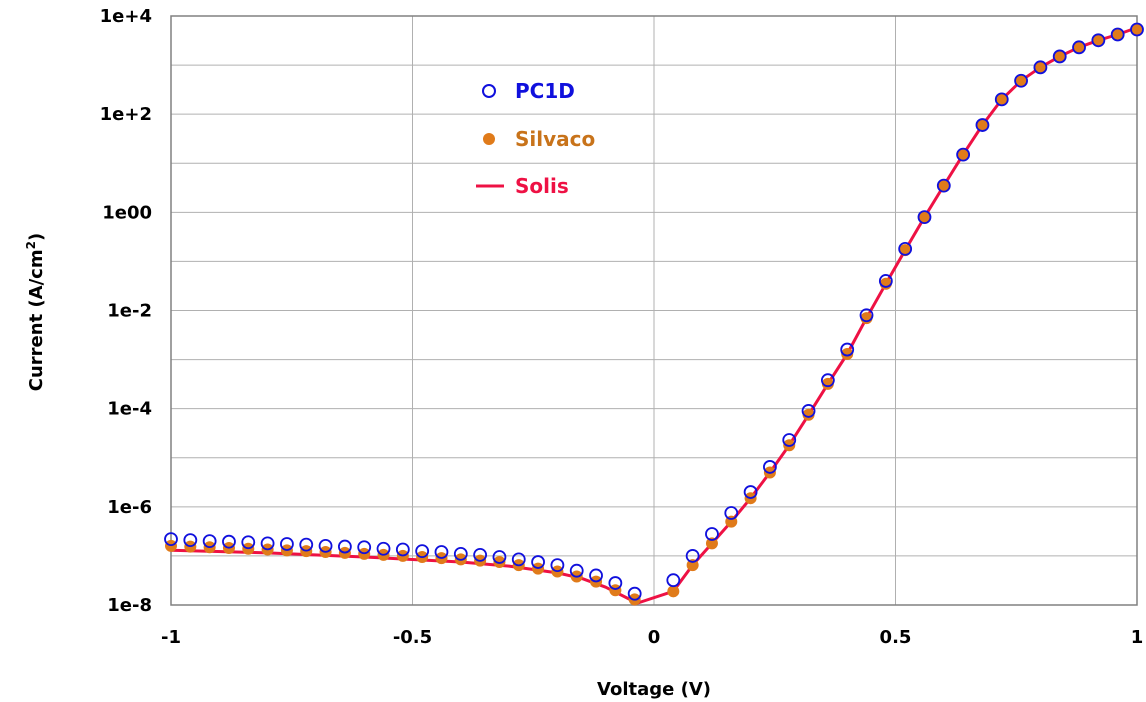  I want to click on x-tick-label: -1, so click(171, 637).